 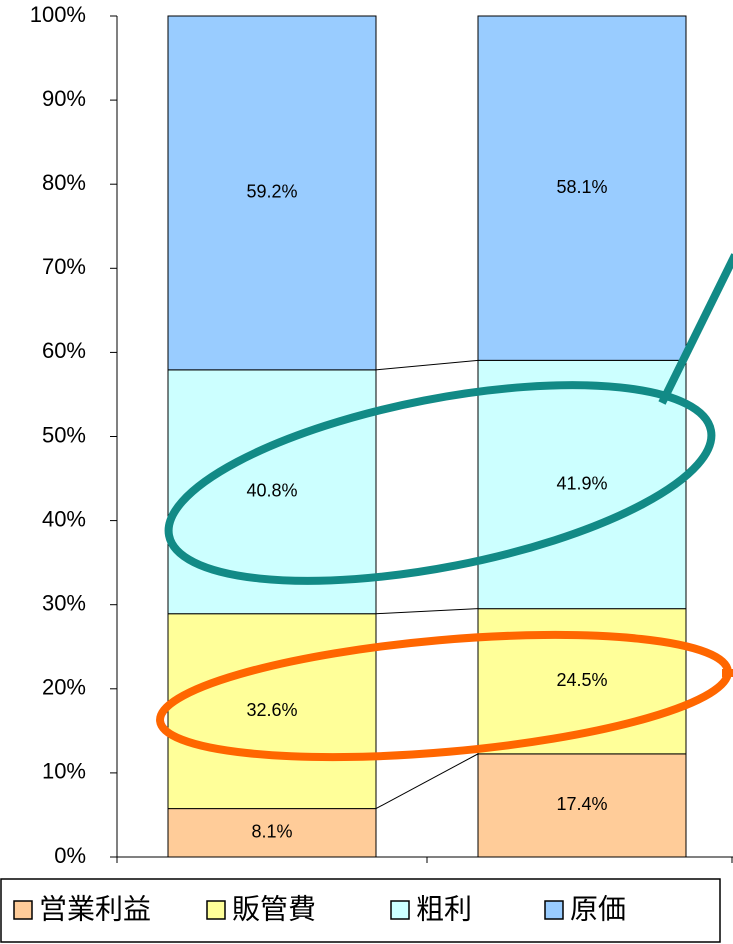 What do you see at coordinates (58, 14) in the screenshot?
I see `y-tick-label: 100%` at bounding box center [58, 14].